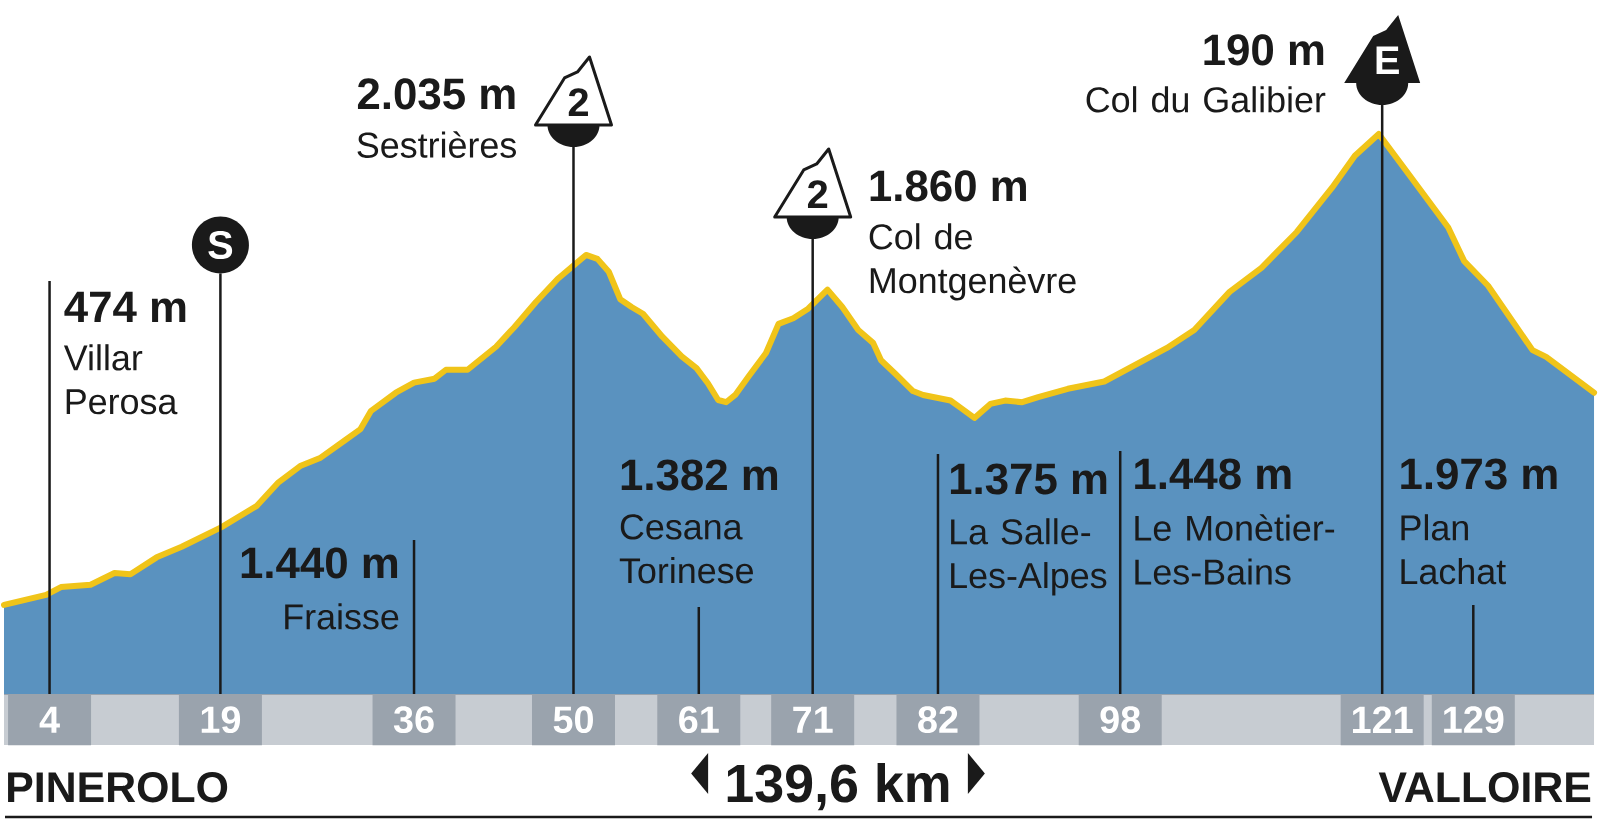 The image size is (1600, 825). I want to click on annotation: 474 m, so click(125, 306).